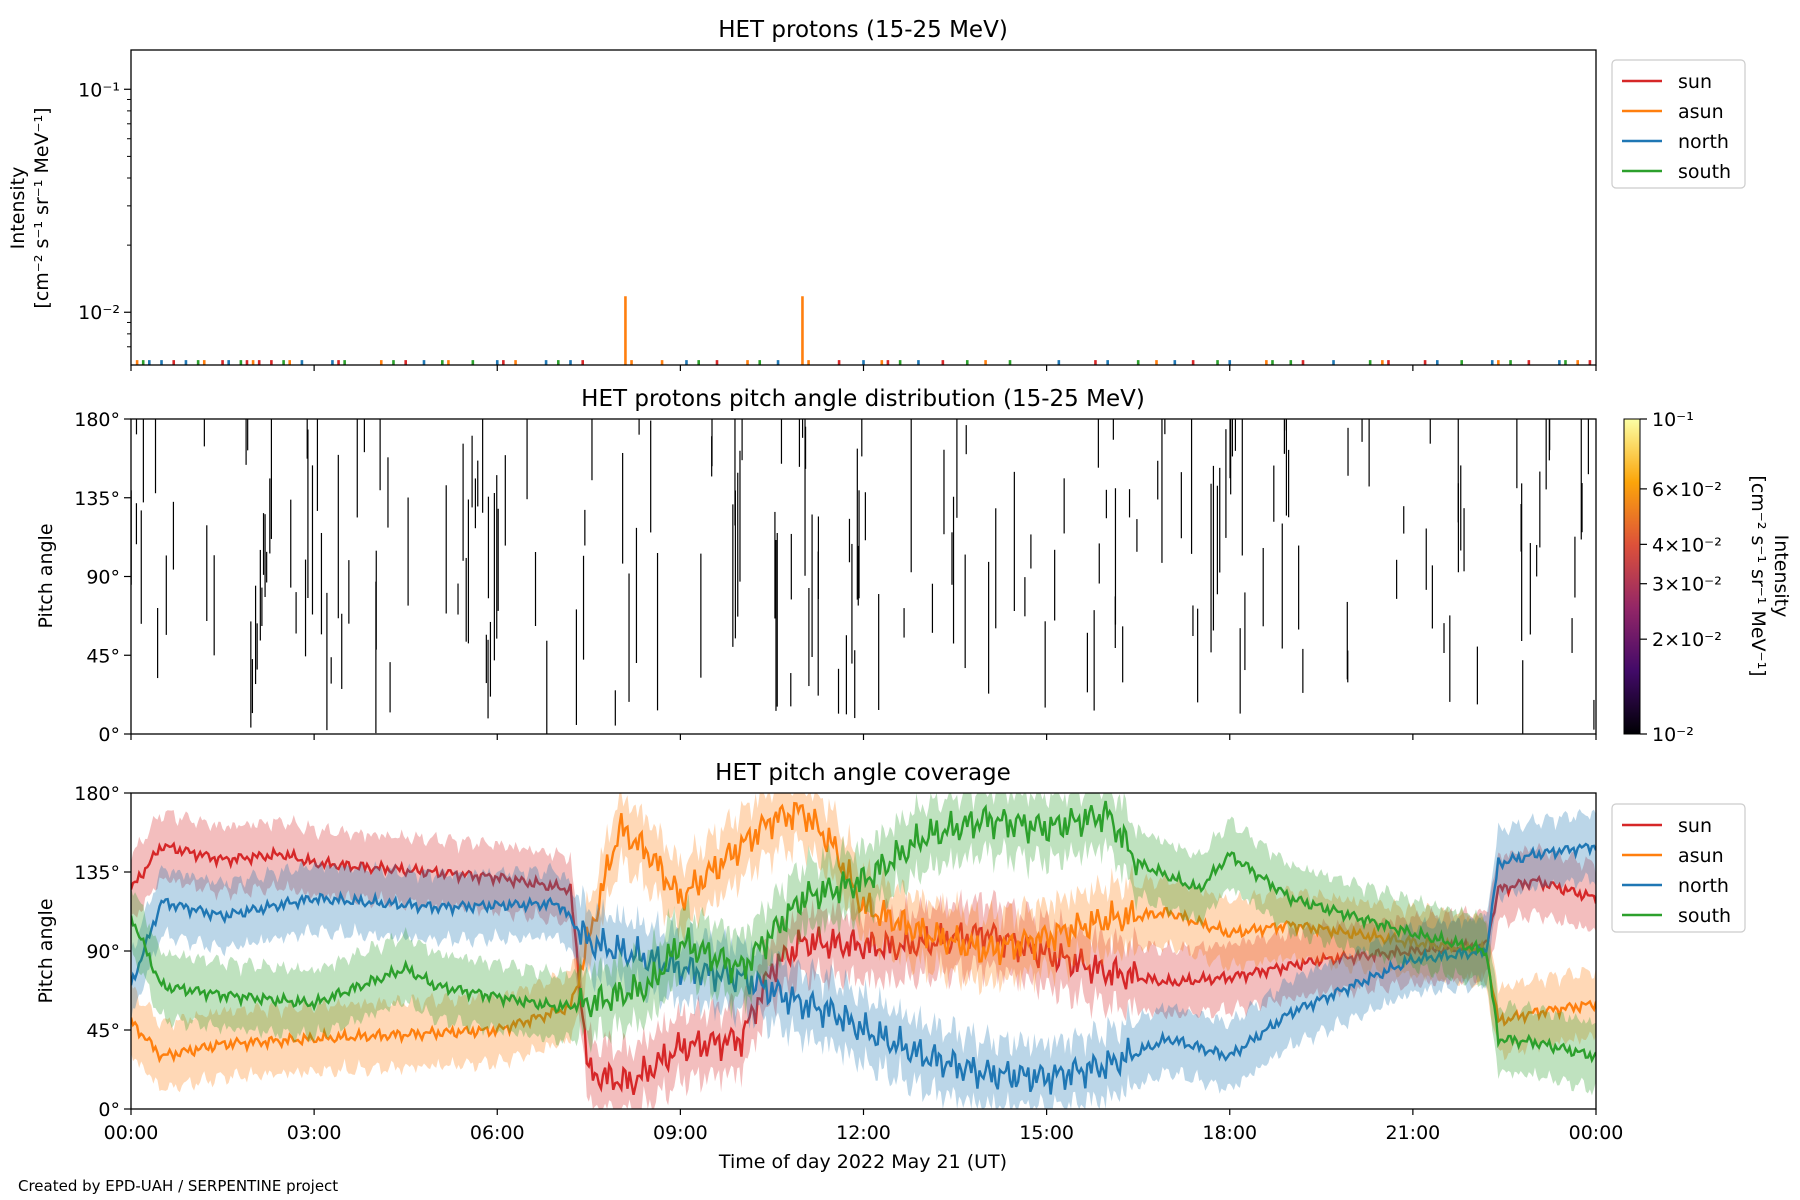  Describe the element at coordinates (314, 1133) in the screenshot. I see `x-tick-label: 03:00` at that location.